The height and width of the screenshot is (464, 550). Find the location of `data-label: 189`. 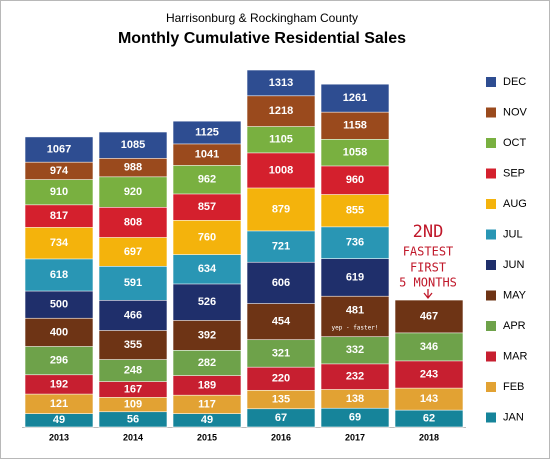

data-label: 189 is located at coordinates (207, 385).